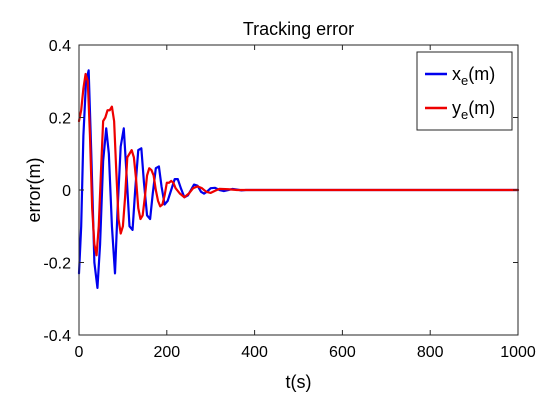 The width and height of the screenshot is (550, 402). I want to click on legend-entry-main: y, so click(456, 108).